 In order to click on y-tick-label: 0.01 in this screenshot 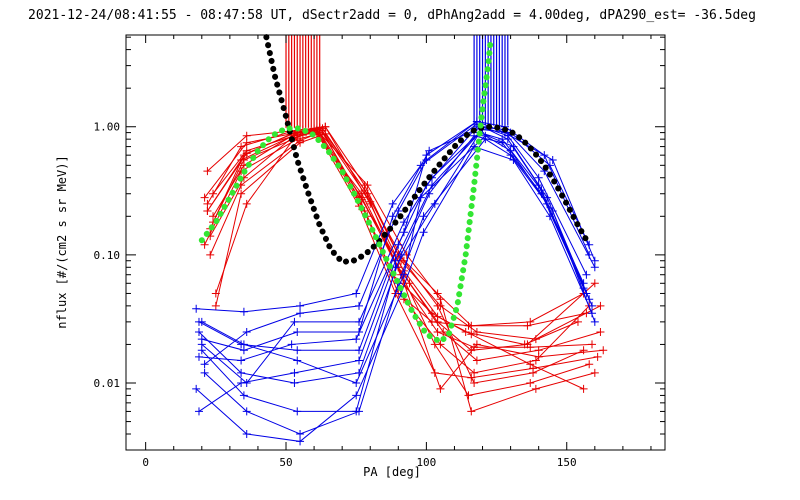, I will do `click(107, 383)`.